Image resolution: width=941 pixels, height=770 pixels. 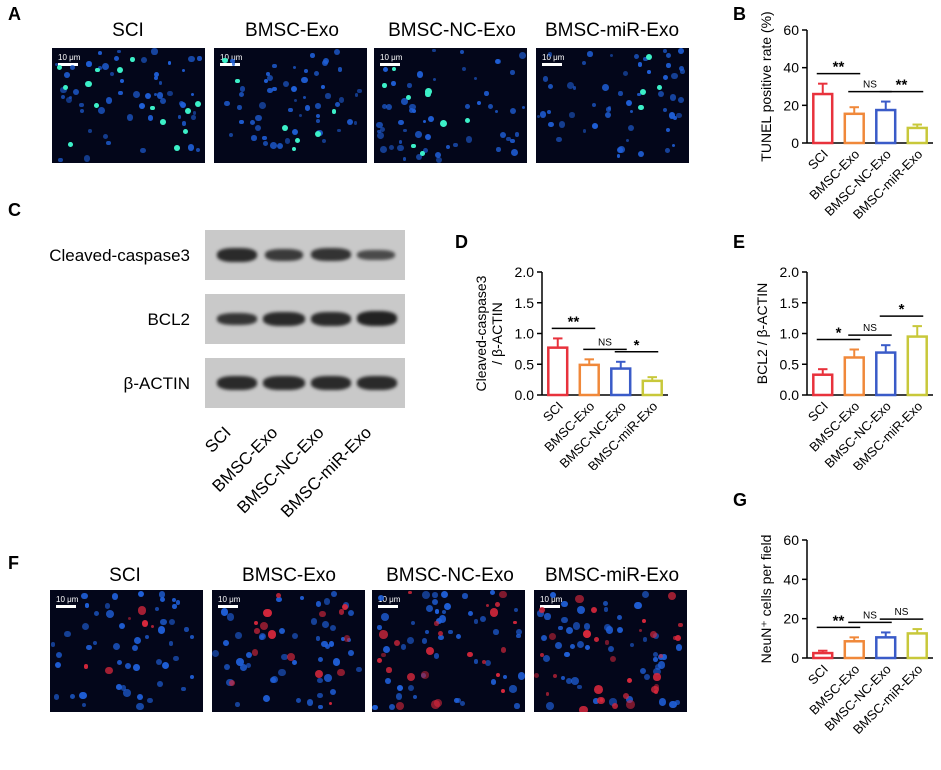 I want to click on significance-label: **, so click(x=574, y=321).